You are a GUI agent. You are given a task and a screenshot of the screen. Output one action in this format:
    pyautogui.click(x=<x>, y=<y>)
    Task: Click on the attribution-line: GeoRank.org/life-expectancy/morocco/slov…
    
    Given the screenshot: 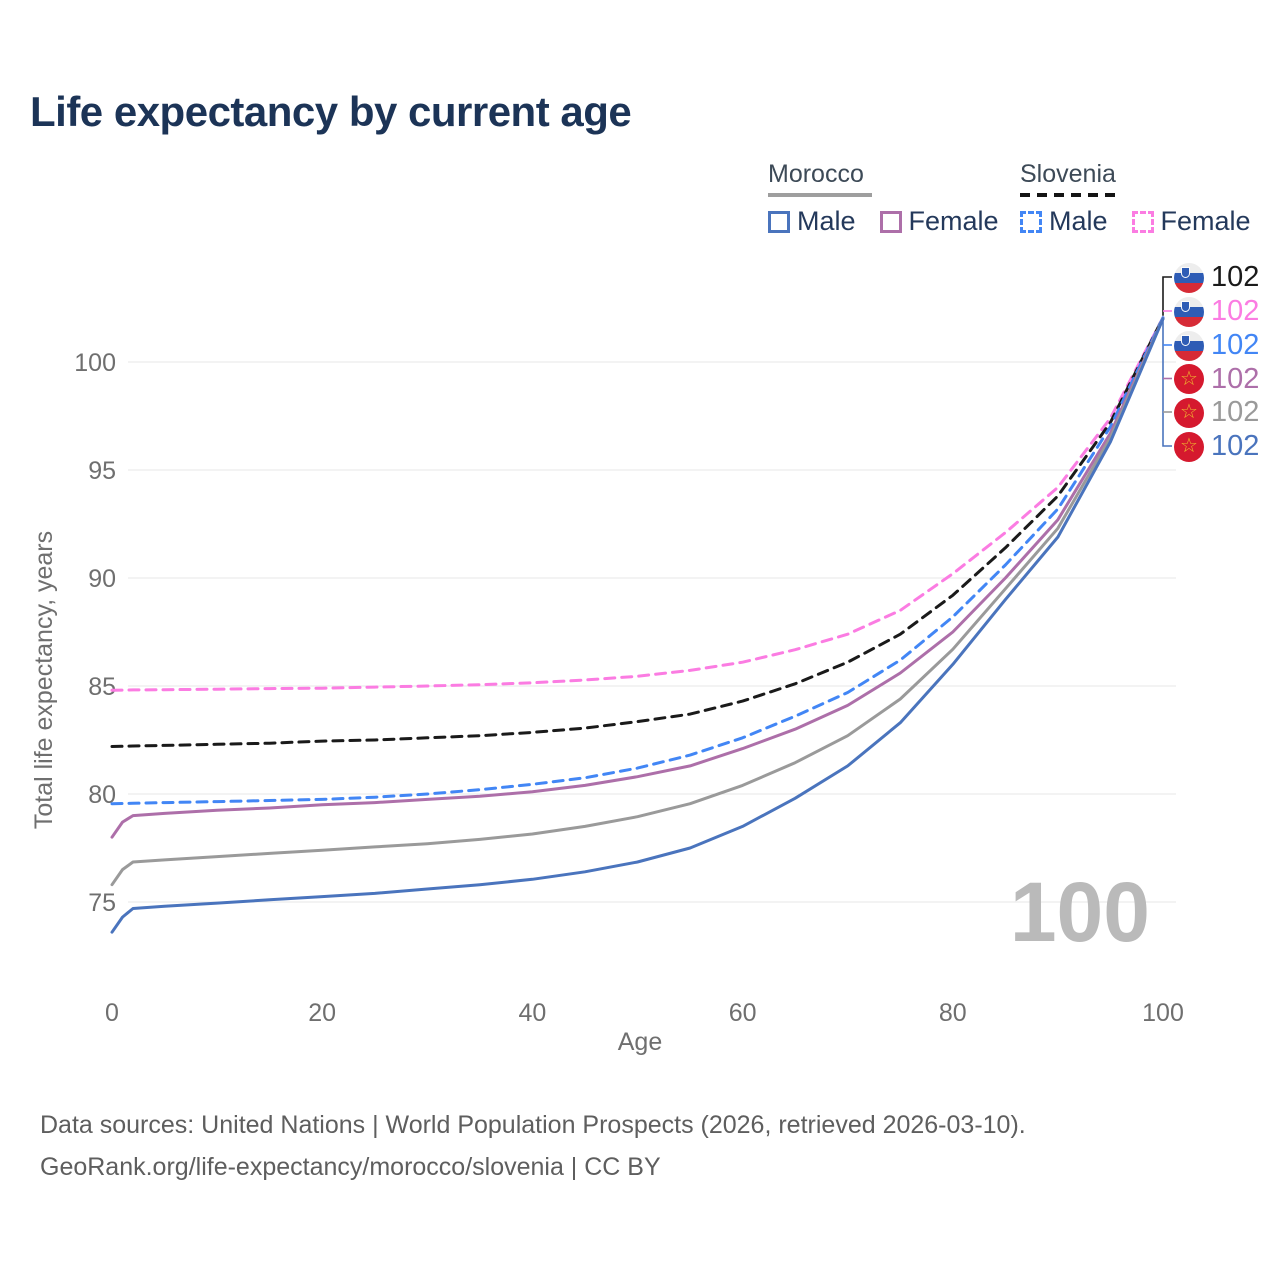 What is the action you would take?
    pyautogui.click(x=350, y=1167)
    